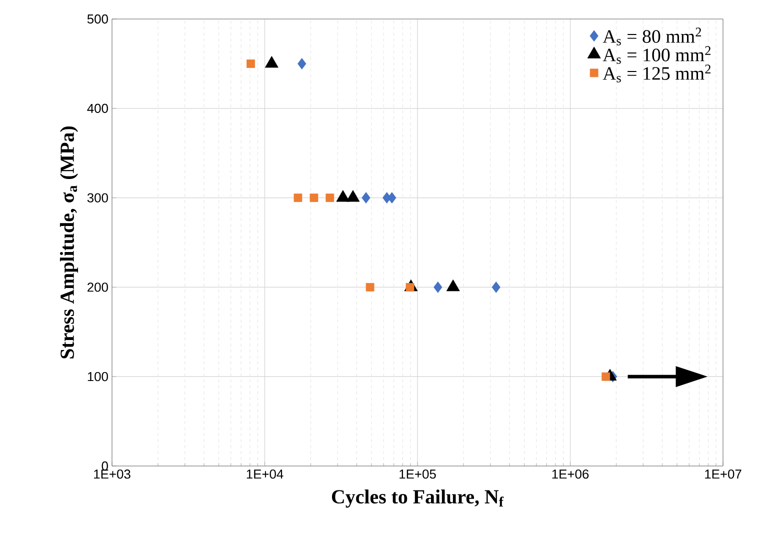 Image resolution: width=757 pixels, height=550 pixels. What do you see at coordinates (97, 197) in the screenshot?
I see `y-tick-label: 300` at bounding box center [97, 197].